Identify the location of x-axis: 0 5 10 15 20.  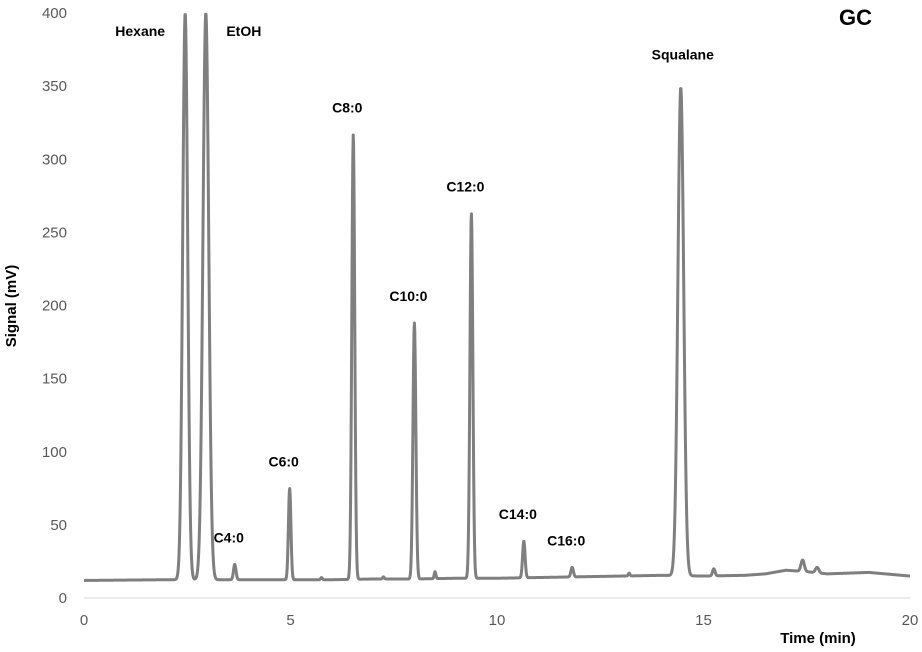
(499, 620).